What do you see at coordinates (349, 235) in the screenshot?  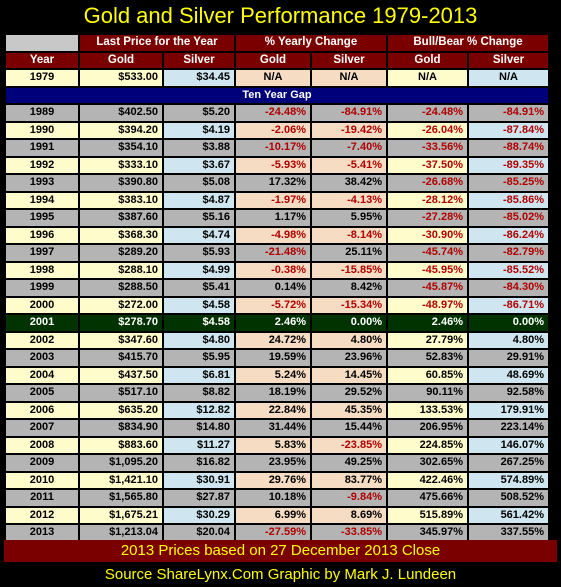 I see `cell-yearly-silver: -8.14%` at bounding box center [349, 235].